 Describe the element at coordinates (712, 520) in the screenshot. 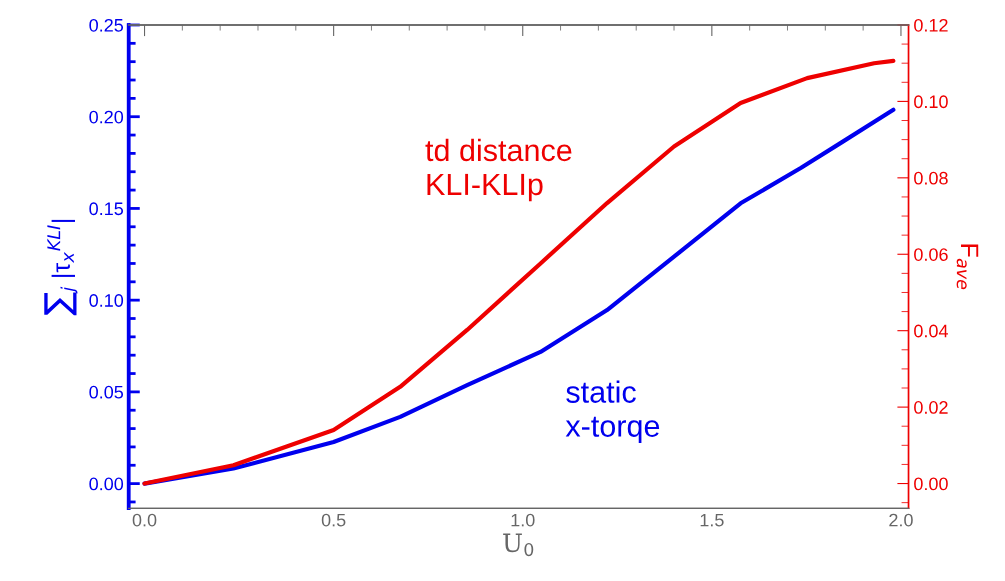

I see `x-tick-label: 1.5` at that location.